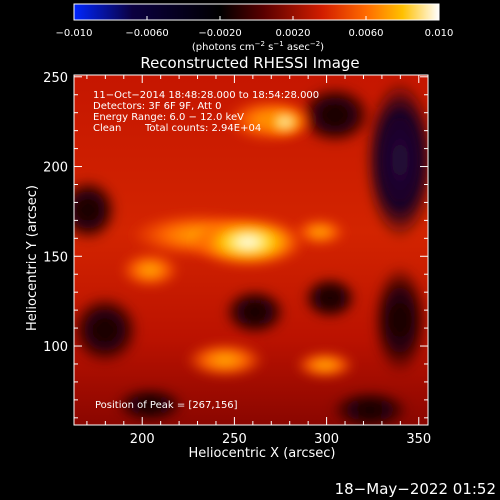  What do you see at coordinates (73, 33) in the screenshot?
I see `colorbar-tick-label: −0.010` at bounding box center [73, 33].